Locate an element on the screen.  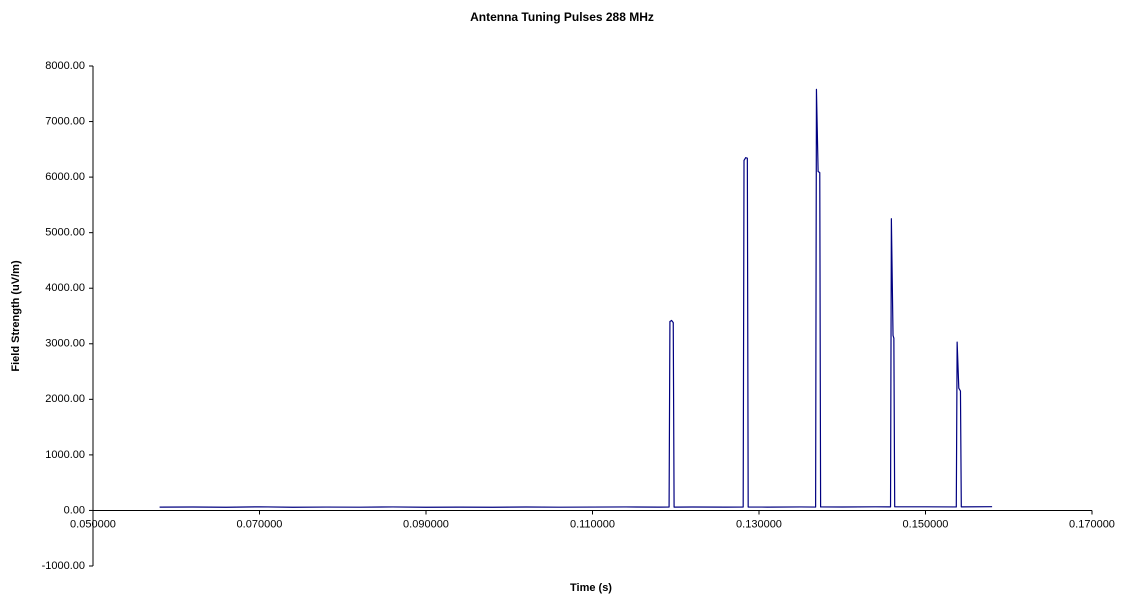
x-tick-label: 0.090000 is located at coordinates (426, 524).